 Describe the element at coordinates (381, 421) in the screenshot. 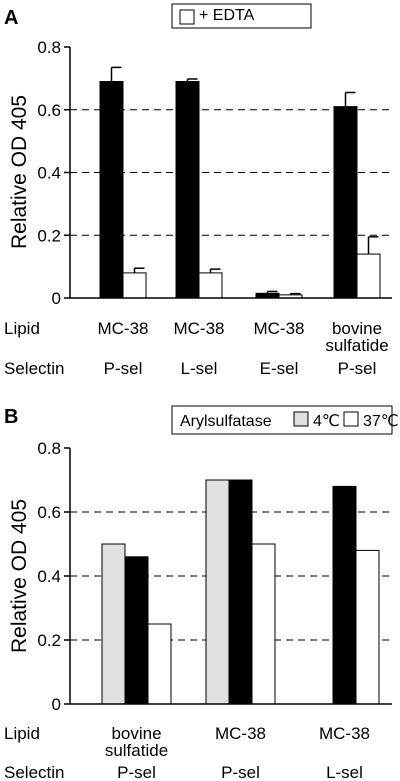

I see `legend-label: 37℃` at that location.